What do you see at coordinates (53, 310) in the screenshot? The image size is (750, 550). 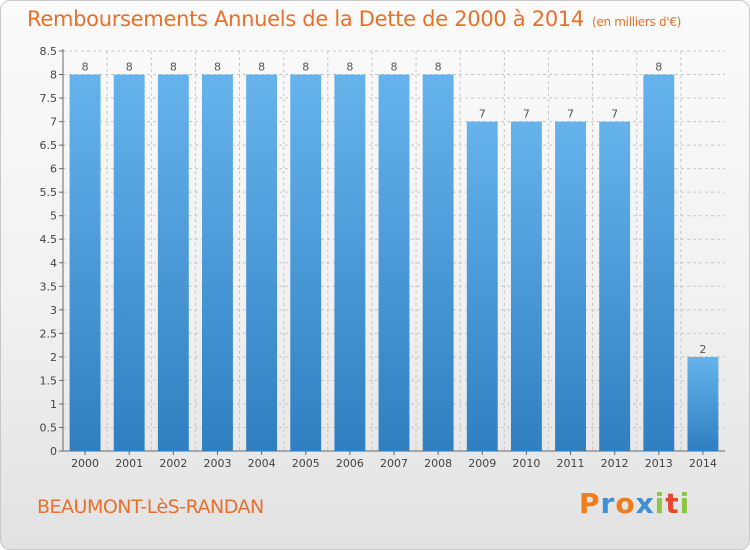 I see `y-tick-label: 3` at bounding box center [53, 310].